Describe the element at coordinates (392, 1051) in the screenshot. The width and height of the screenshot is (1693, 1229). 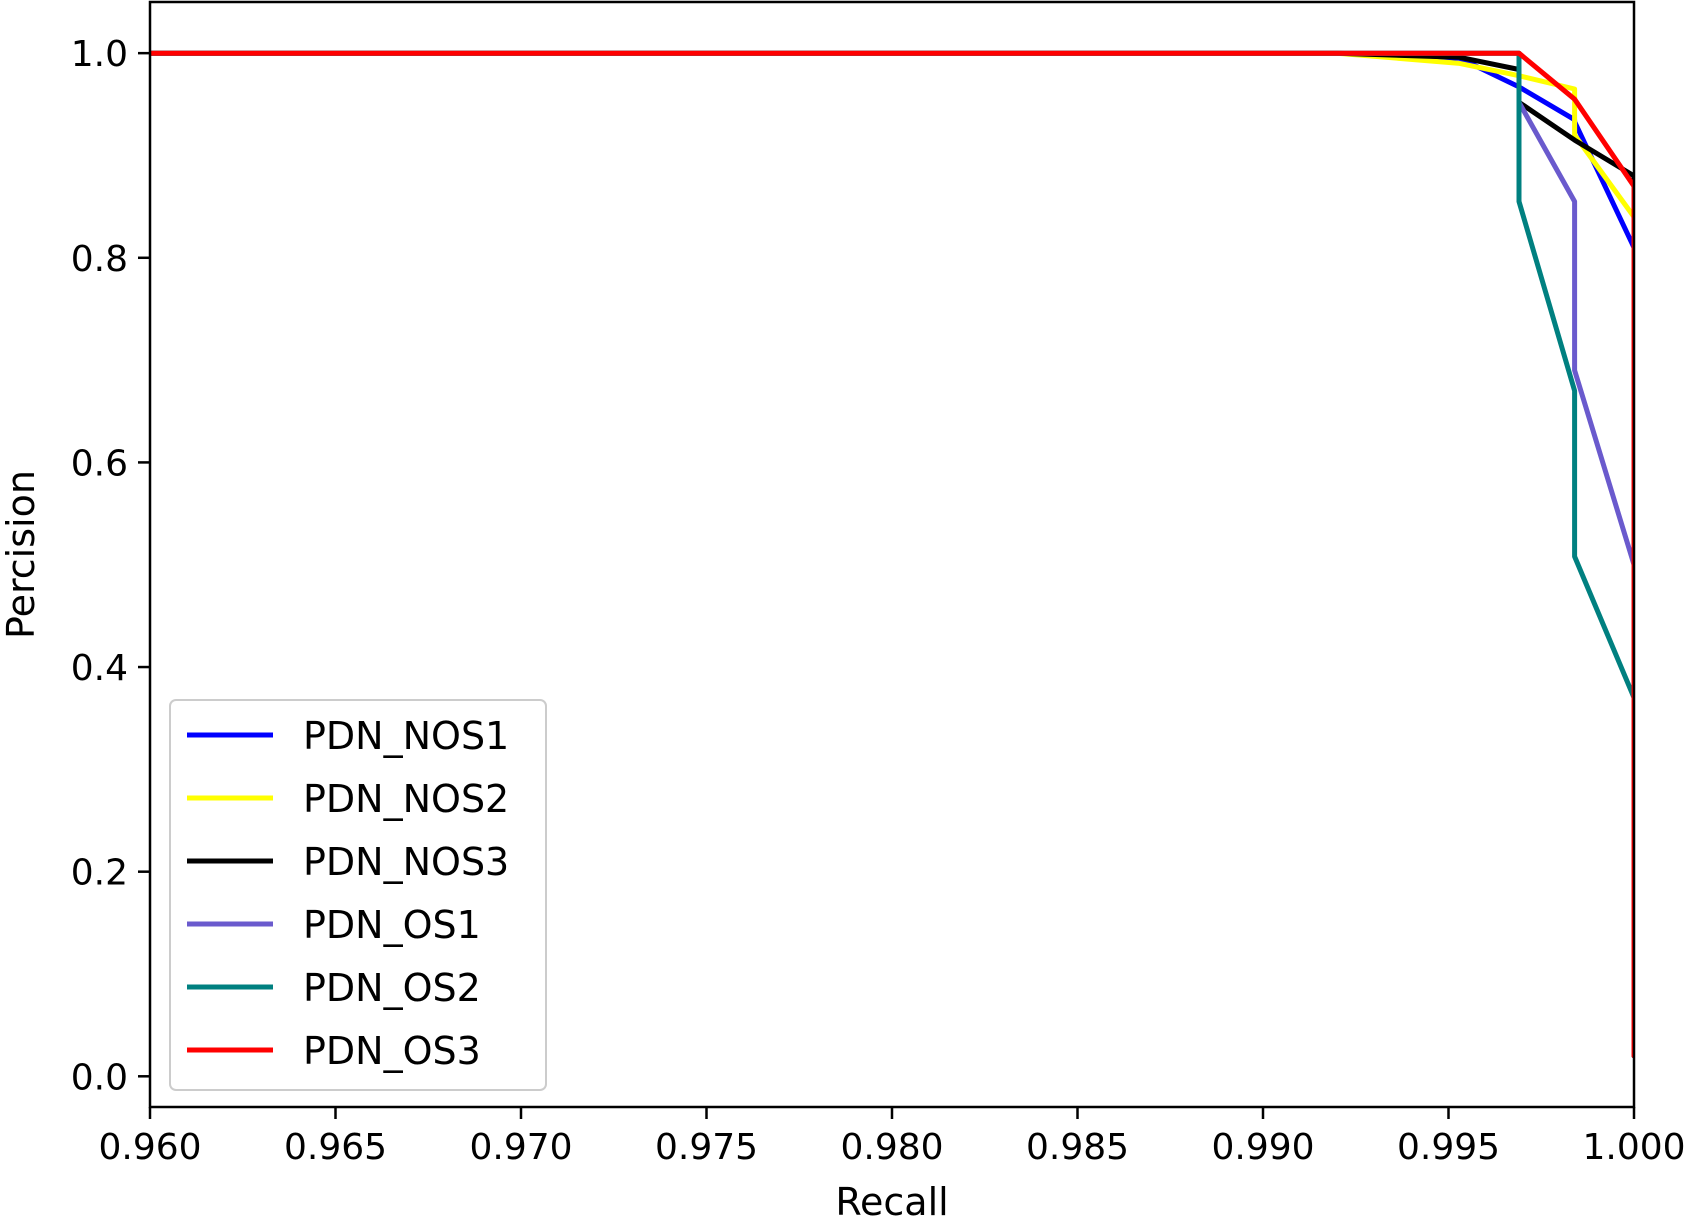
I see `legend-label: PDN_OS3` at that location.